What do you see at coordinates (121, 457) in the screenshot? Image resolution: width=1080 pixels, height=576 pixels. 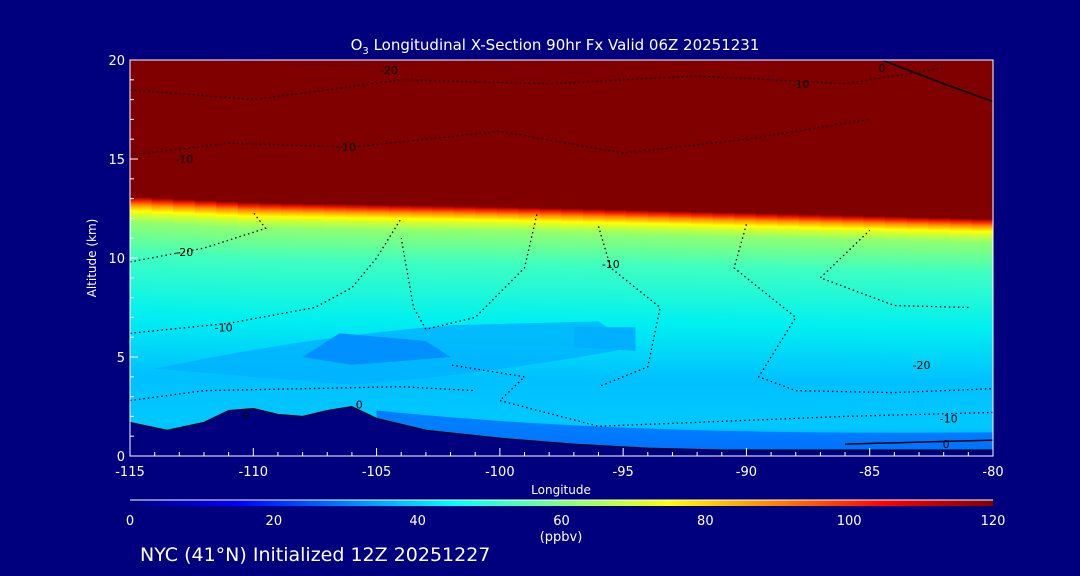 I see `y-tick-label: 0` at bounding box center [121, 457].